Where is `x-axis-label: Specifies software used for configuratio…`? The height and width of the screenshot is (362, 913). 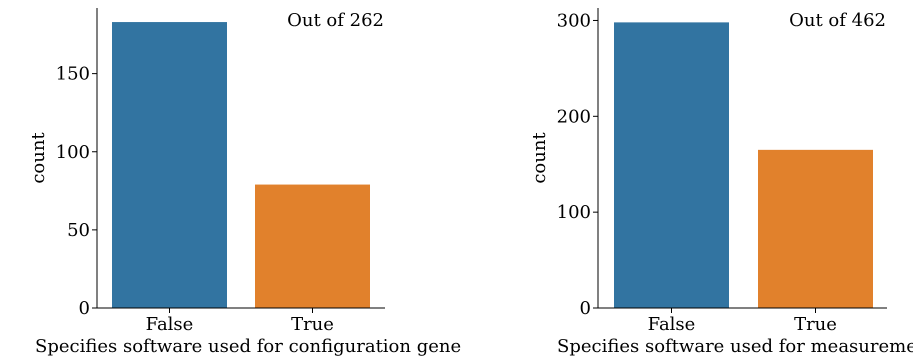
x-axis-label: Specifies software used for configuratio… is located at coordinates (248, 346).